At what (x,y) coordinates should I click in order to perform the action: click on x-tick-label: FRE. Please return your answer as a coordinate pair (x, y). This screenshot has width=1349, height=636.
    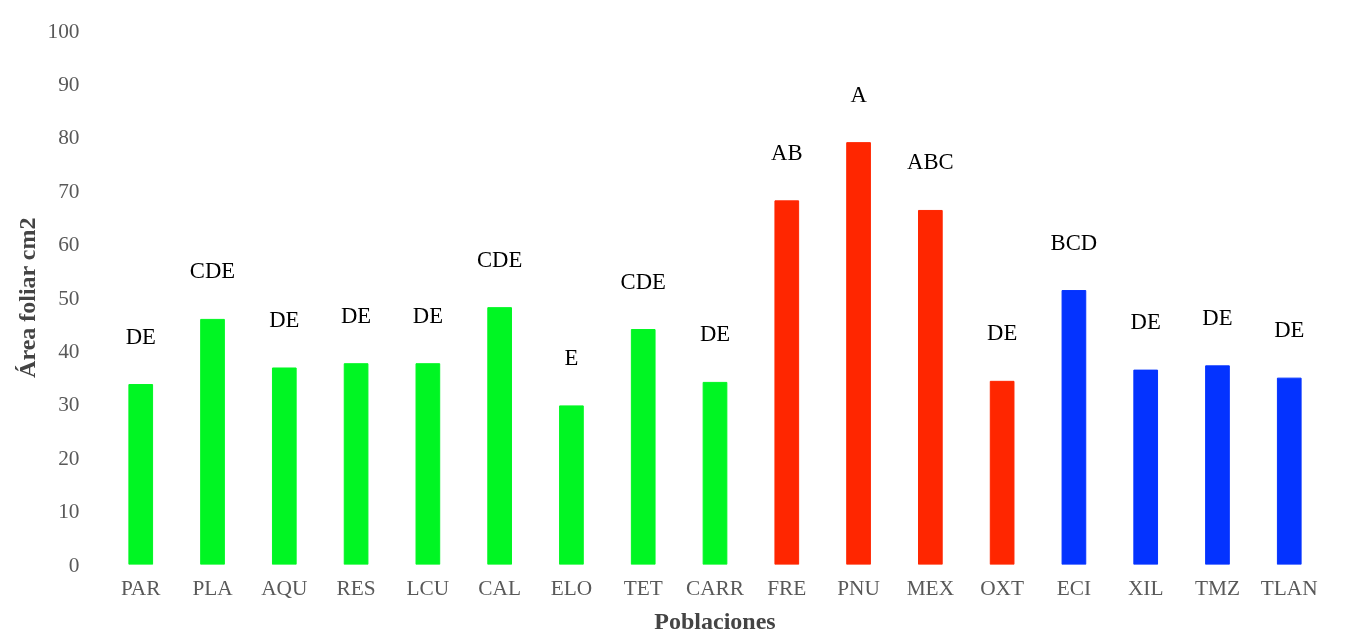
    Looking at the image, I should click on (787, 587).